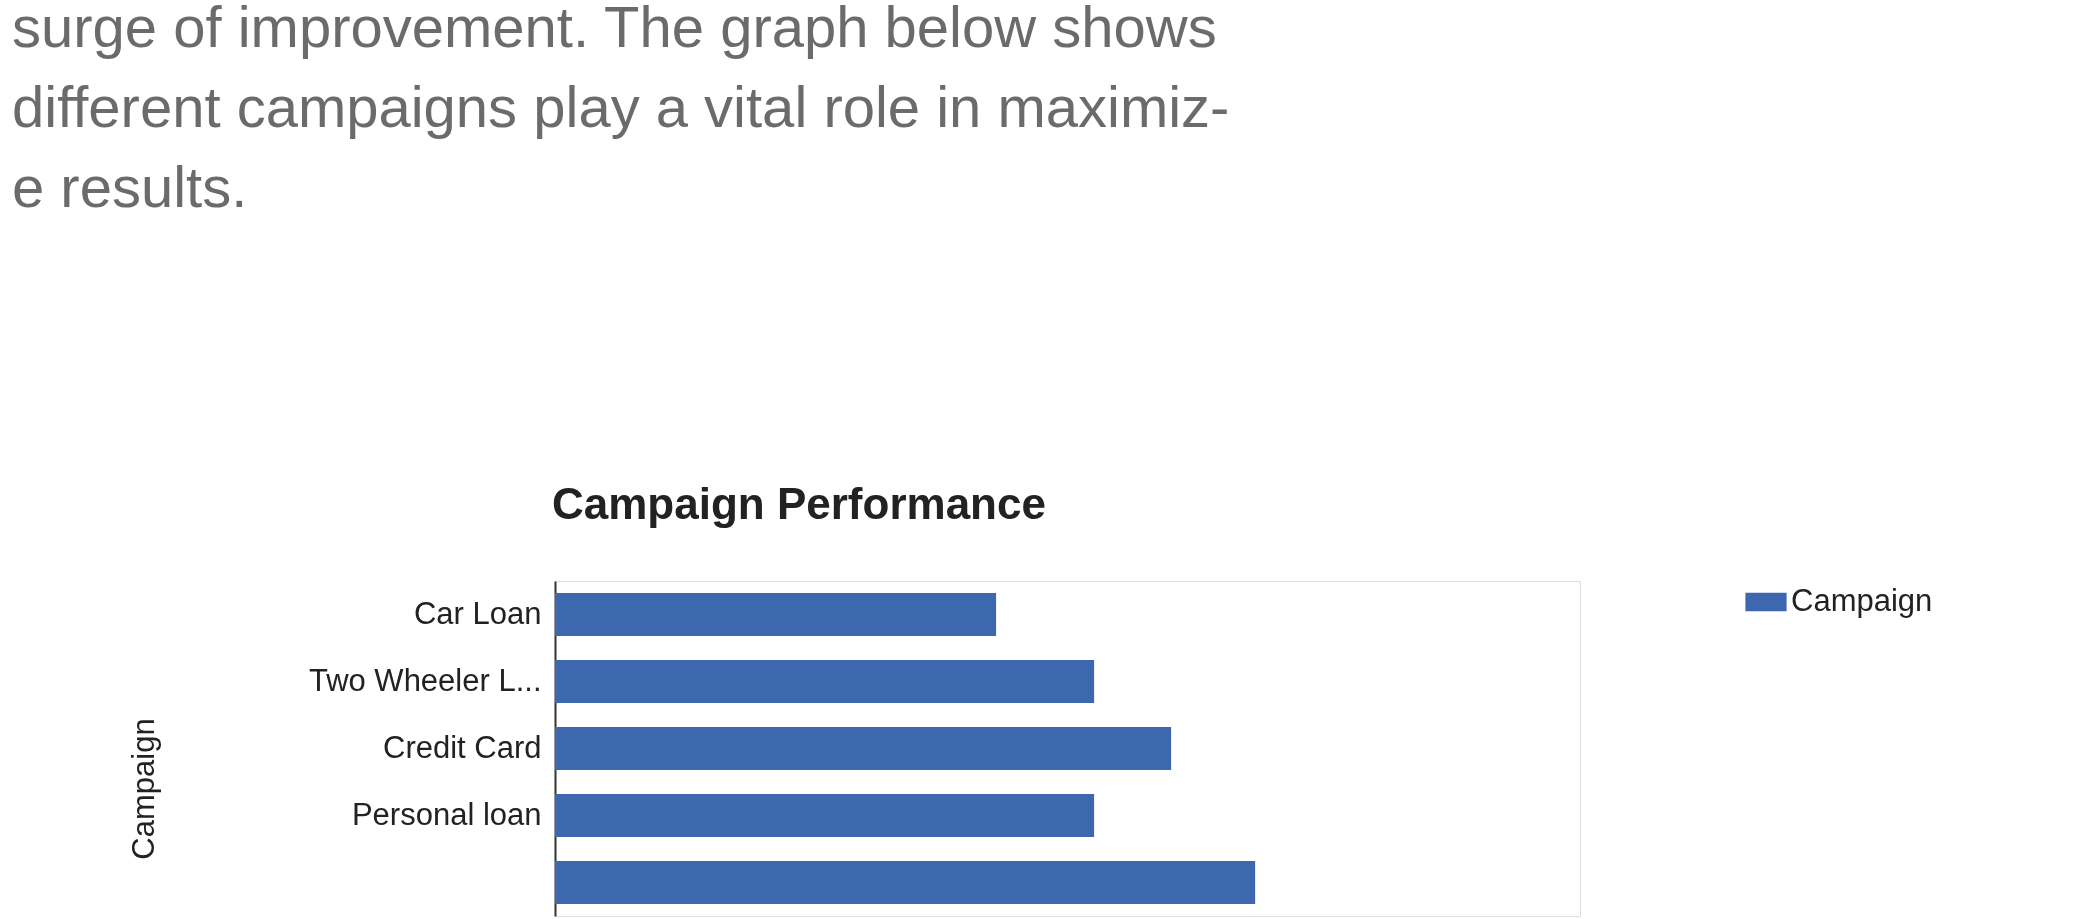 This screenshot has height=919, width=2091. What do you see at coordinates (446, 814) in the screenshot?
I see `y-tick-label: Personal loan` at bounding box center [446, 814].